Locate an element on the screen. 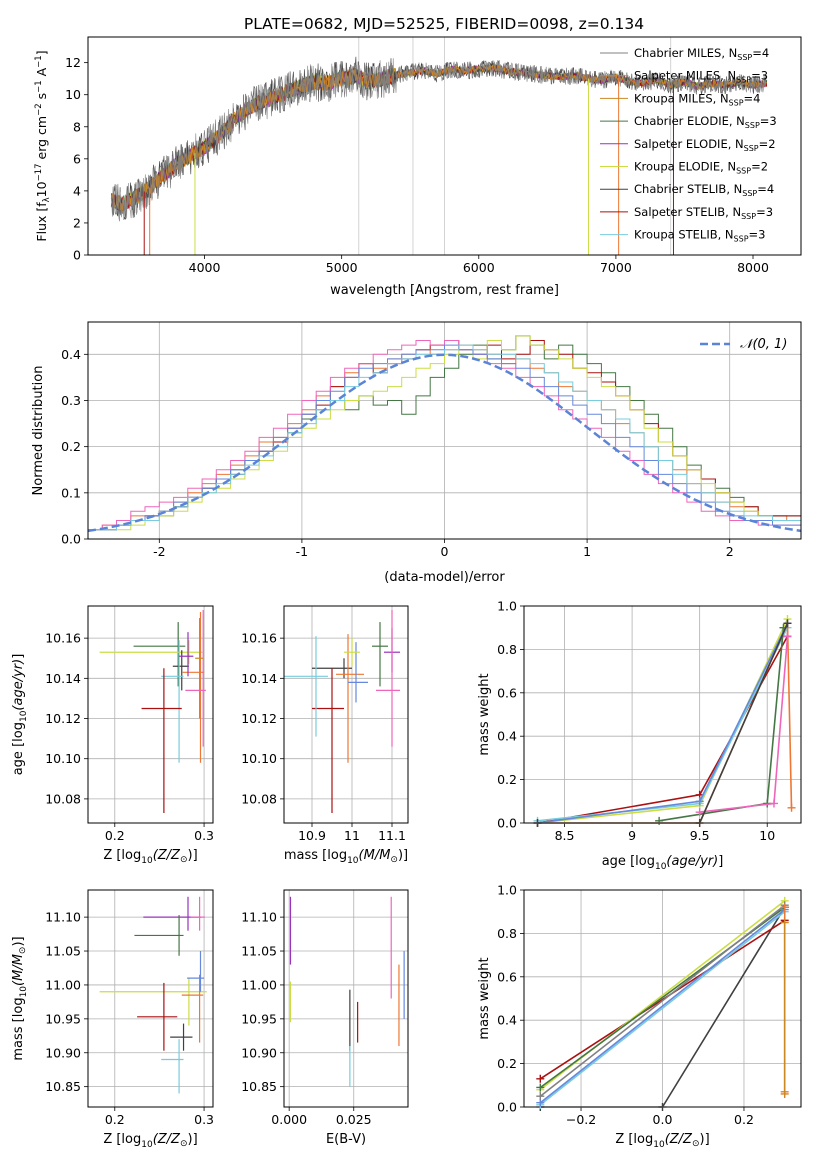 The width and height of the screenshot is (819, 1170). label-part: Chabrier ELODIE, N is located at coordinates (689, 121).